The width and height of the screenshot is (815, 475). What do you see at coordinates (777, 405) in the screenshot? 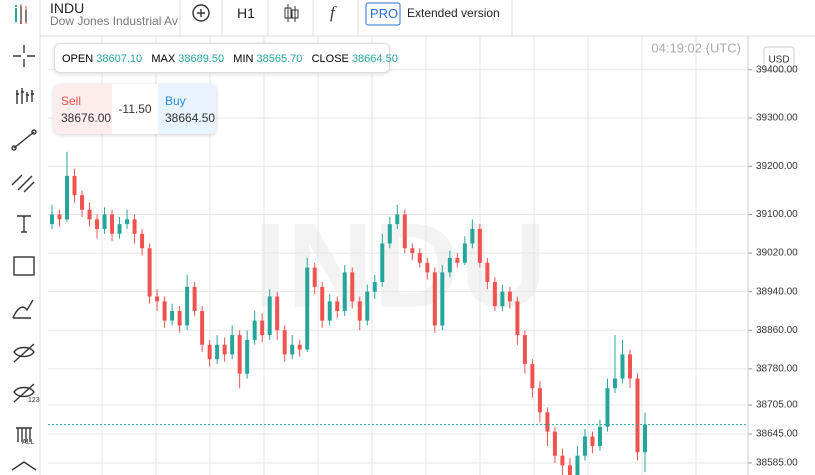
I see `y-tick-label: 38705.00` at bounding box center [777, 405].